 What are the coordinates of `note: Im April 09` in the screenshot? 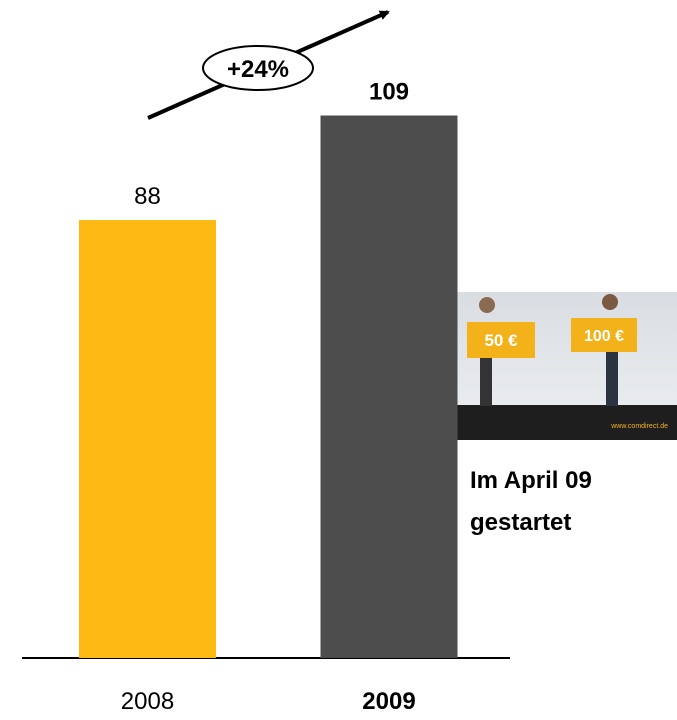 It's located at (531, 480).